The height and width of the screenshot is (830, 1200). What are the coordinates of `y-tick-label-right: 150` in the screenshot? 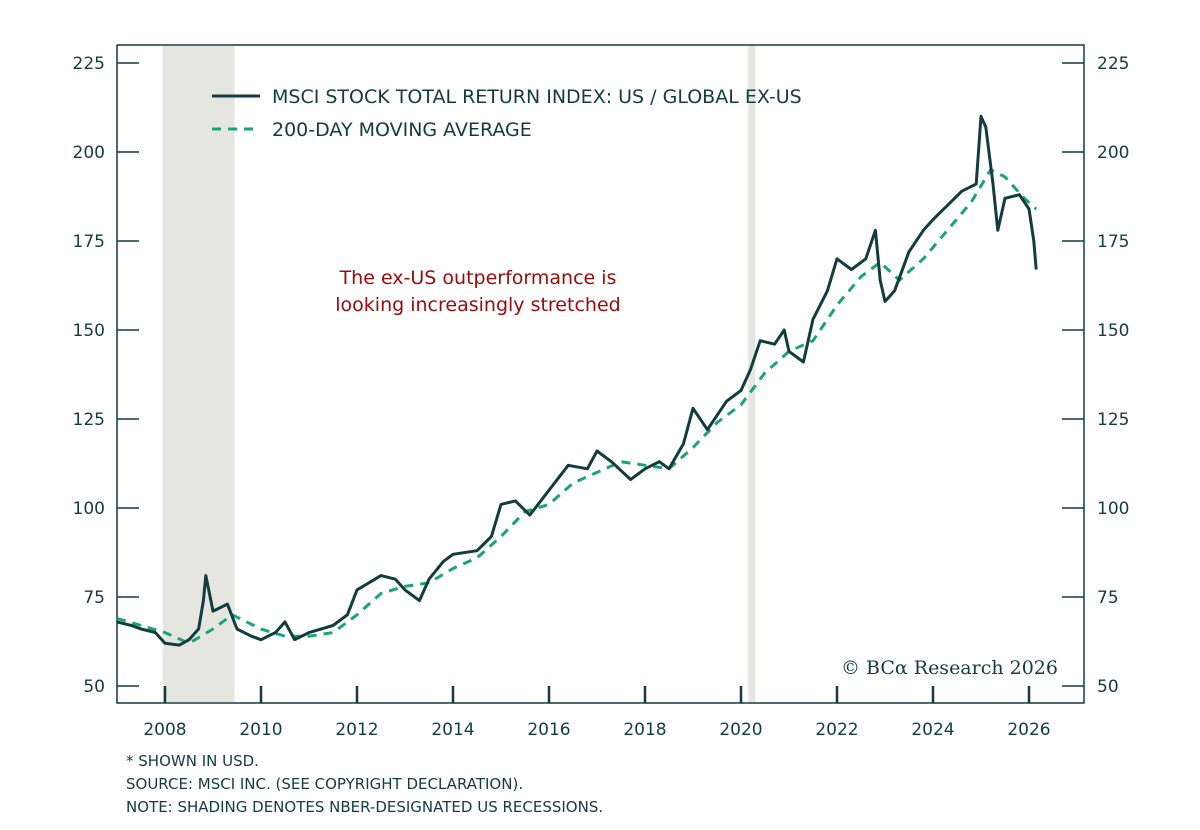 It's located at (1113, 331).